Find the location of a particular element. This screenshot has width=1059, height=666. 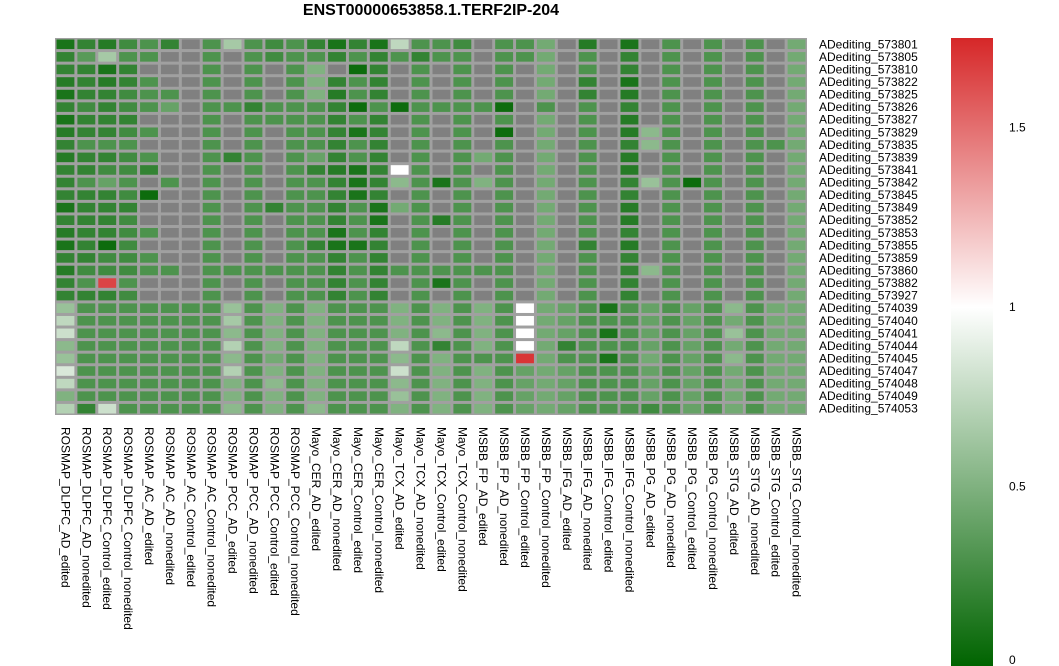

row-label: ADediting_574049 is located at coordinates (868, 396).